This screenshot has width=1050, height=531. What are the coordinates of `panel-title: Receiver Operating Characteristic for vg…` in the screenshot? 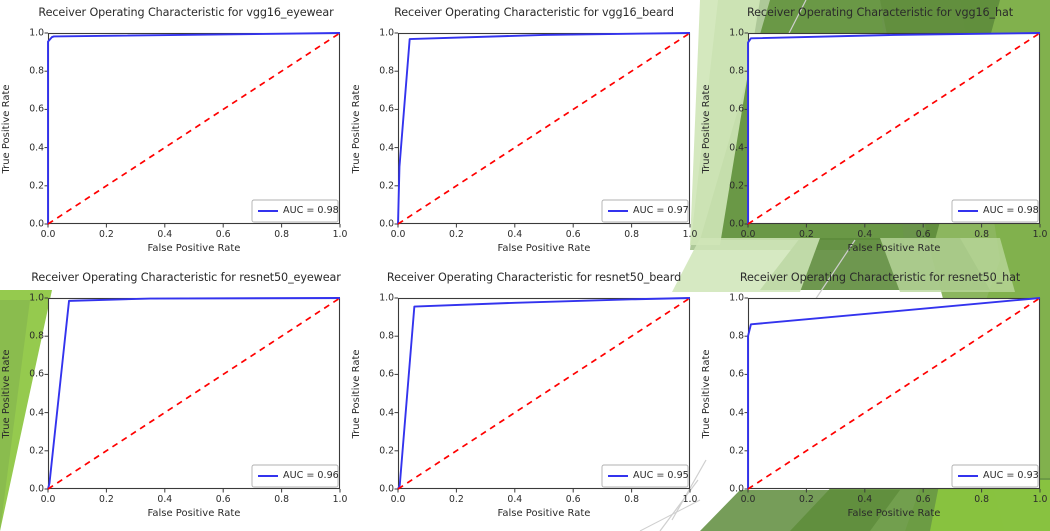 It's located at (880, 12).